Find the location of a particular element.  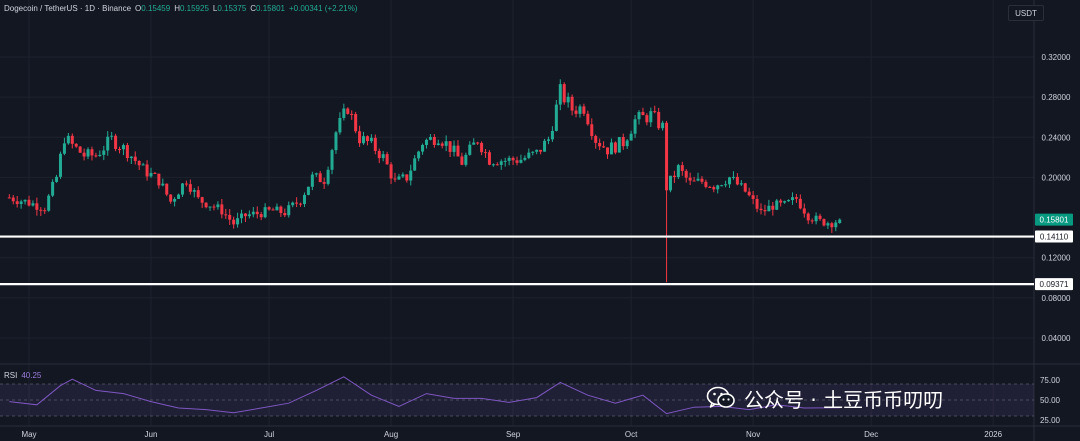

currency-badge: USDT is located at coordinates (1026, 13).